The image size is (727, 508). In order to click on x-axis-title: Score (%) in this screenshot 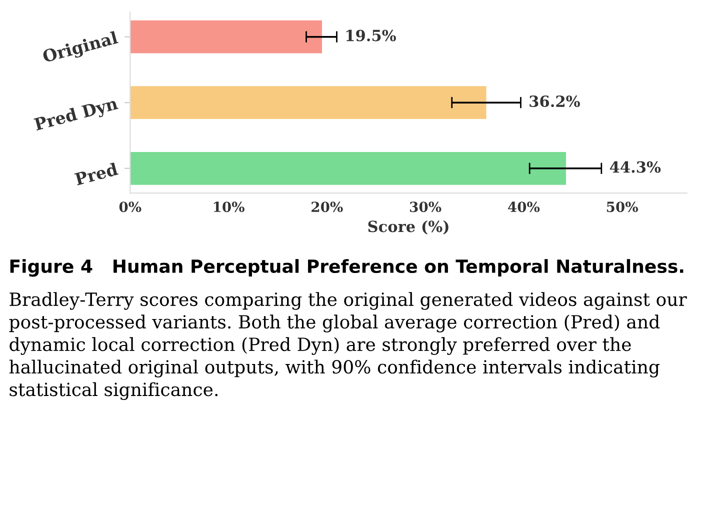, I will do `click(408, 227)`.